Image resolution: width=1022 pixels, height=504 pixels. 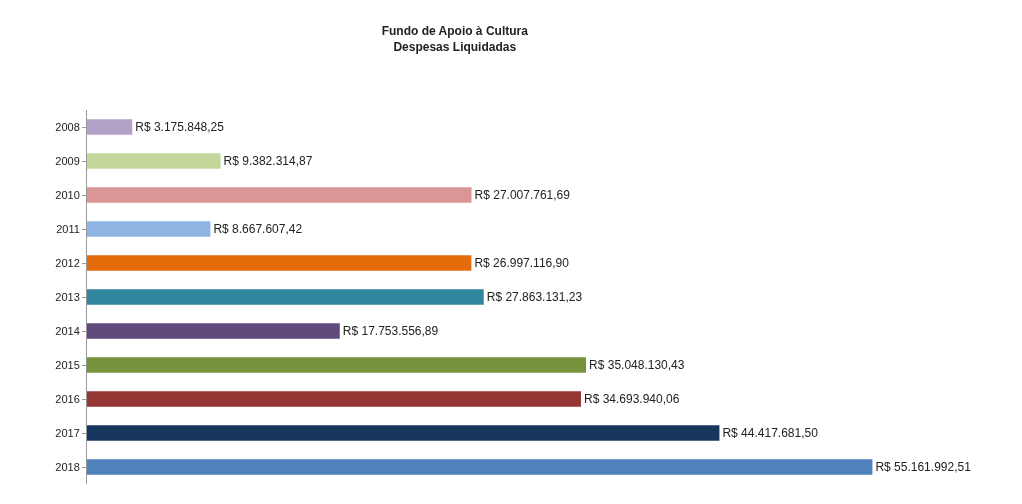 I want to click on data-label: R$ 44.417.681,50, so click(x=770, y=433).